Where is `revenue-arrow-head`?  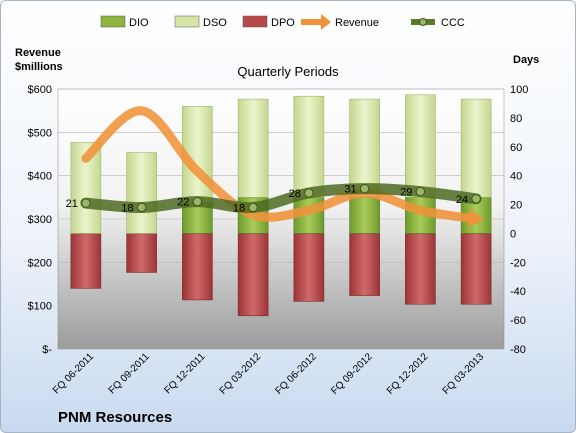
revenue-arrow-head is located at coordinates (476, 218).